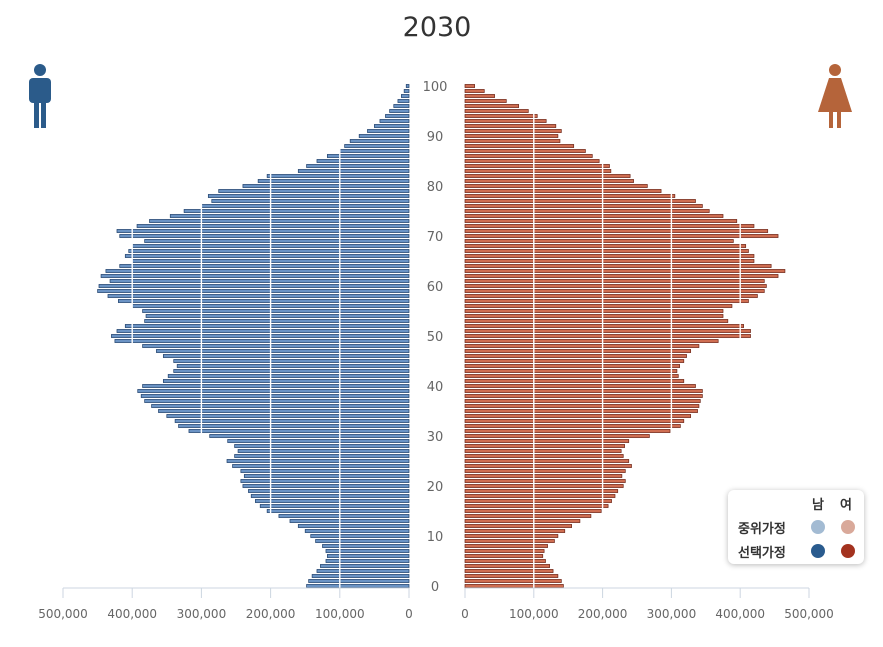 The image size is (883, 647). Describe the element at coordinates (818, 527) in the screenshot. I see `legend-median-male-dot` at that location.